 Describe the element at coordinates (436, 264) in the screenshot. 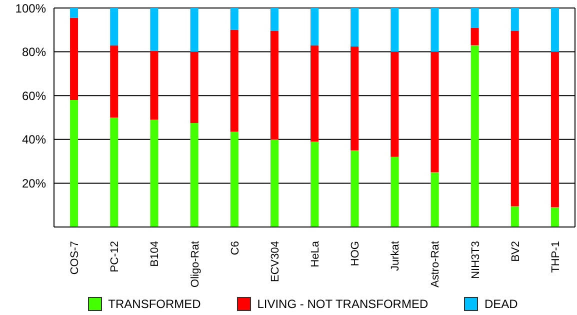

I see `x-tick-label: Astro-Rat` at that location.